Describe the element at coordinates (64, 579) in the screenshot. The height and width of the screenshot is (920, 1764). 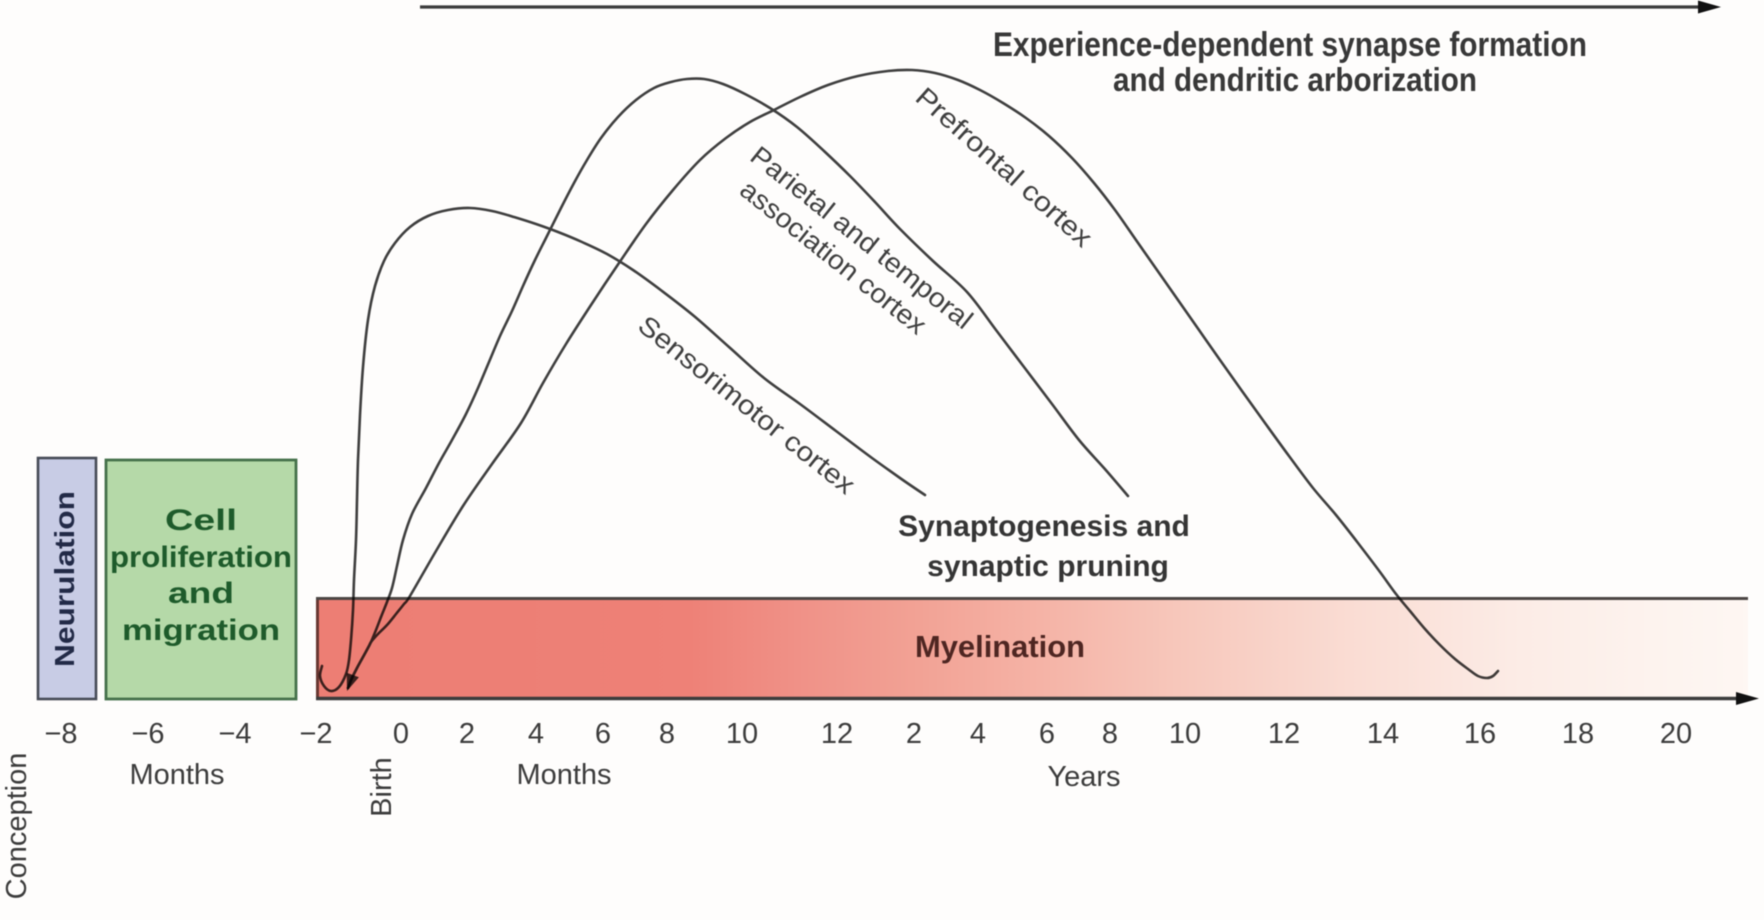
I see `svg-text: Neurulation` at that location.